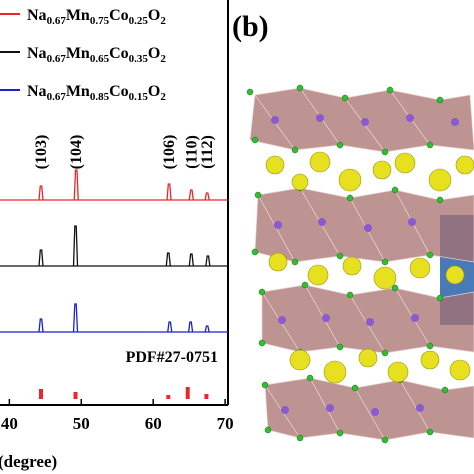  I want to click on peak-label: (110), so click(191, 152).